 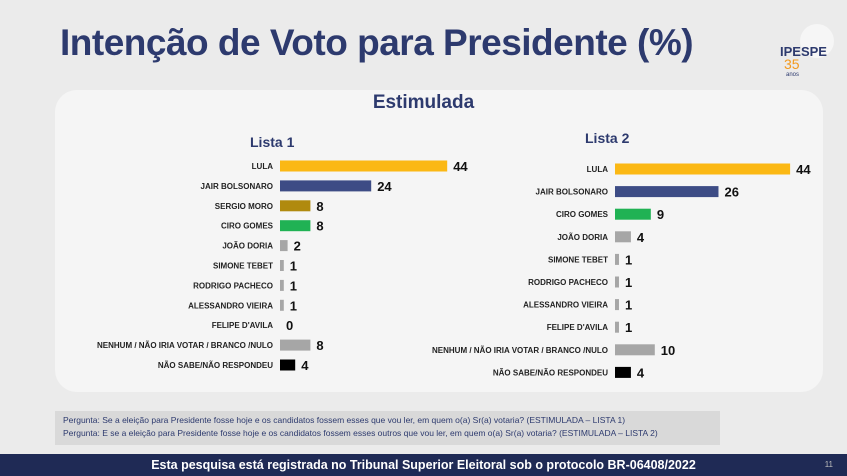 What do you see at coordinates (817, 41) in the screenshot?
I see `globe-icon` at bounding box center [817, 41].